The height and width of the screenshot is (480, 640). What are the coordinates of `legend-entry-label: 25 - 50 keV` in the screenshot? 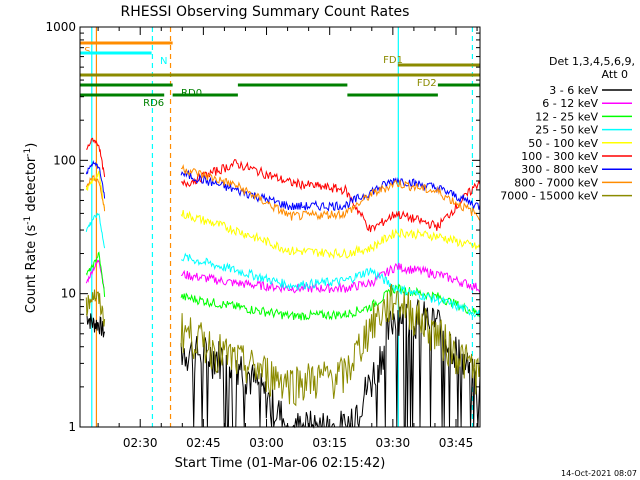 It's located at (566, 130).